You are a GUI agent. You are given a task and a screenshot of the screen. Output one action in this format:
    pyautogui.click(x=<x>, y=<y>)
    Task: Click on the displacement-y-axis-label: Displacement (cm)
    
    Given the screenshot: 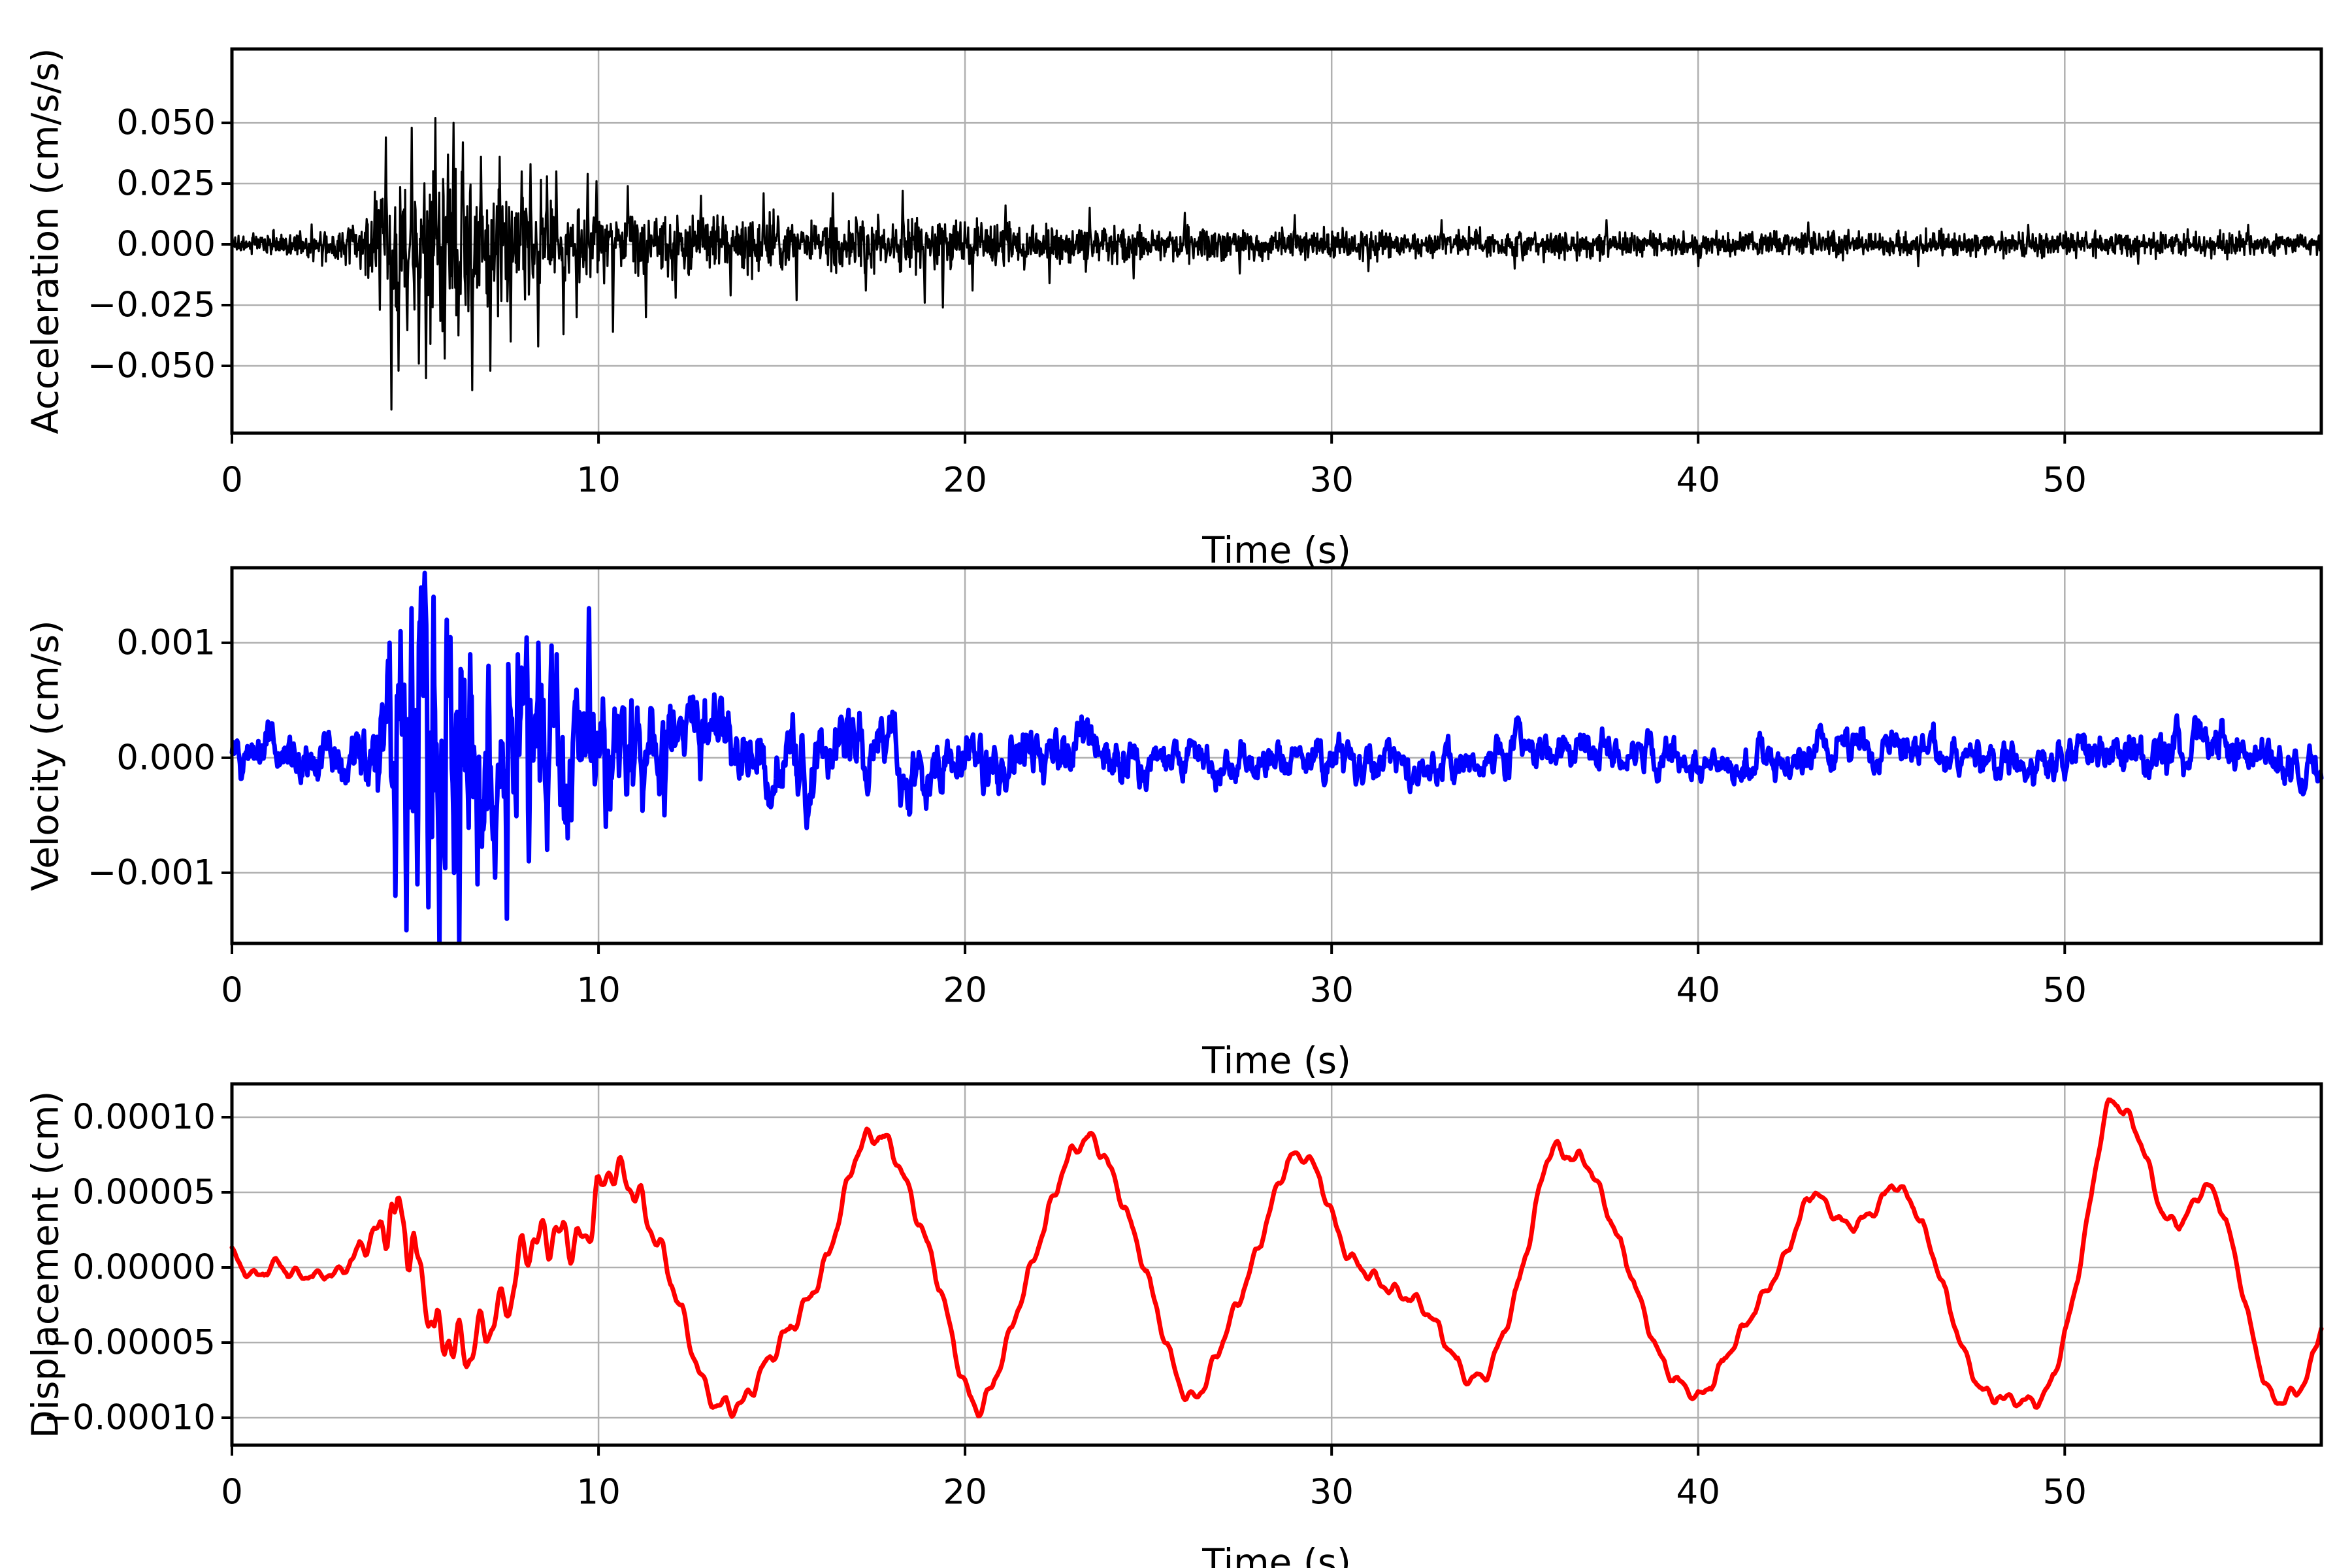 What is the action you would take?
    pyautogui.click(x=46, y=1265)
    